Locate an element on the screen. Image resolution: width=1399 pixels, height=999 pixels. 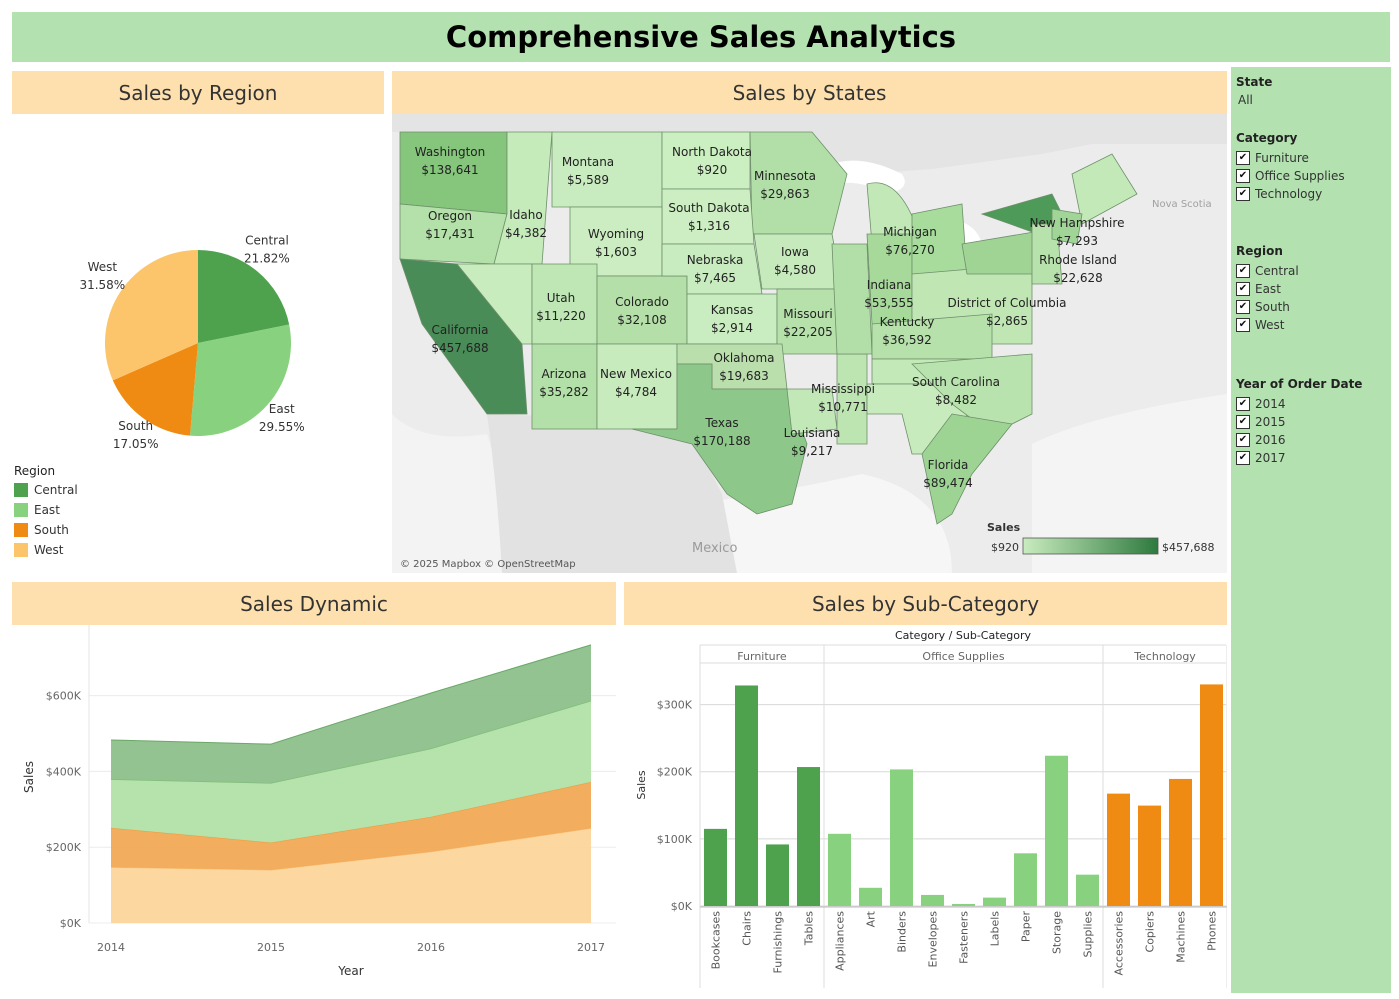
region-option-east: ✔ East is located at coordinates (1267, 289).